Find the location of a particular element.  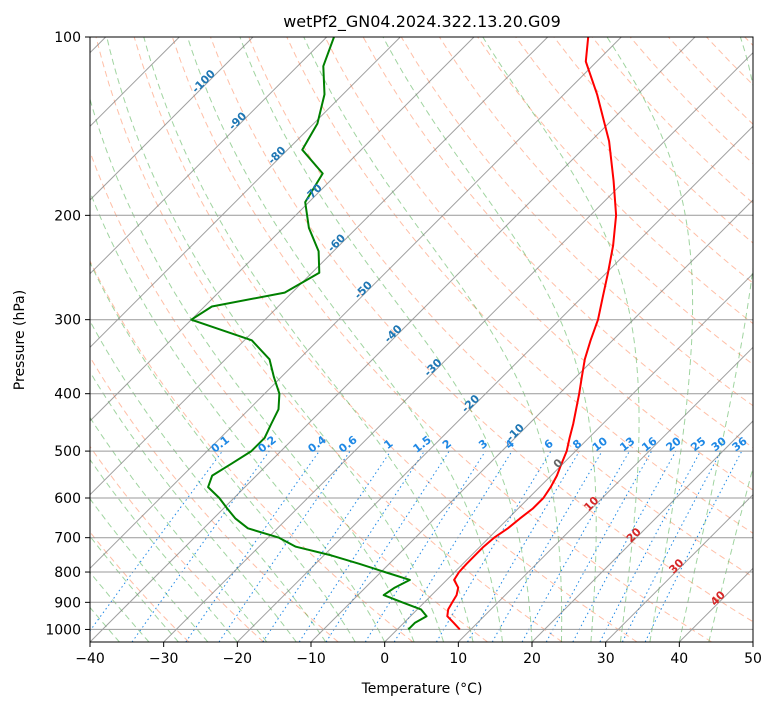

y-tick-label: 500 is located at coordinates (67, 452).